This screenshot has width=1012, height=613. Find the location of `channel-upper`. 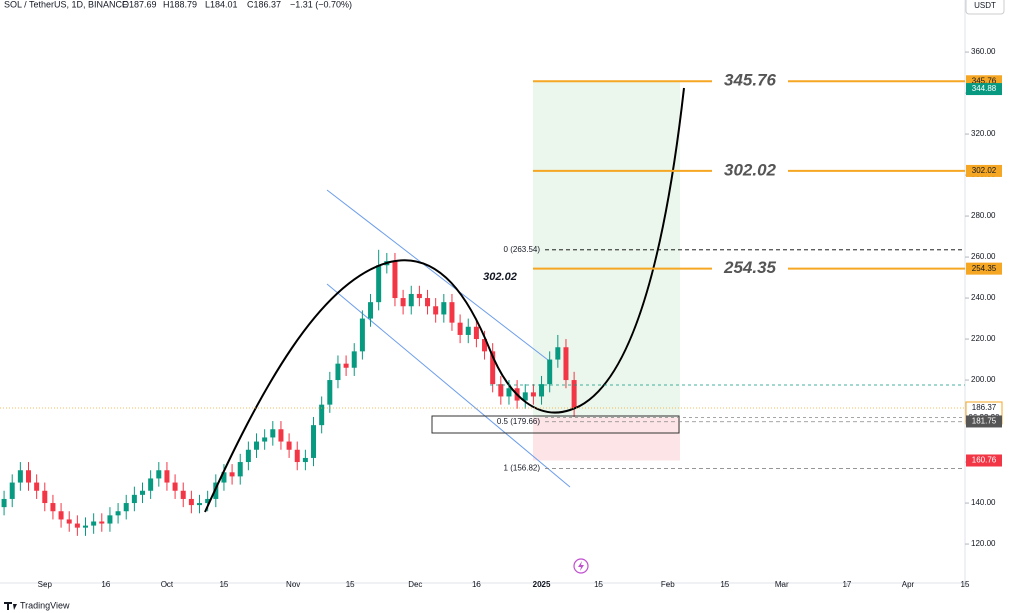

channel-upper is located at coordinates (437, 275).